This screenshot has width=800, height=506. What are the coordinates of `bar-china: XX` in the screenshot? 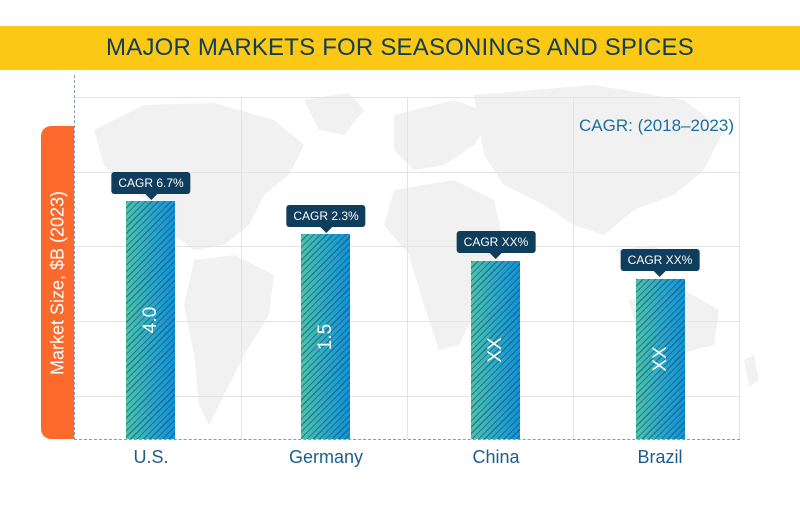 It's located at (495, 350).